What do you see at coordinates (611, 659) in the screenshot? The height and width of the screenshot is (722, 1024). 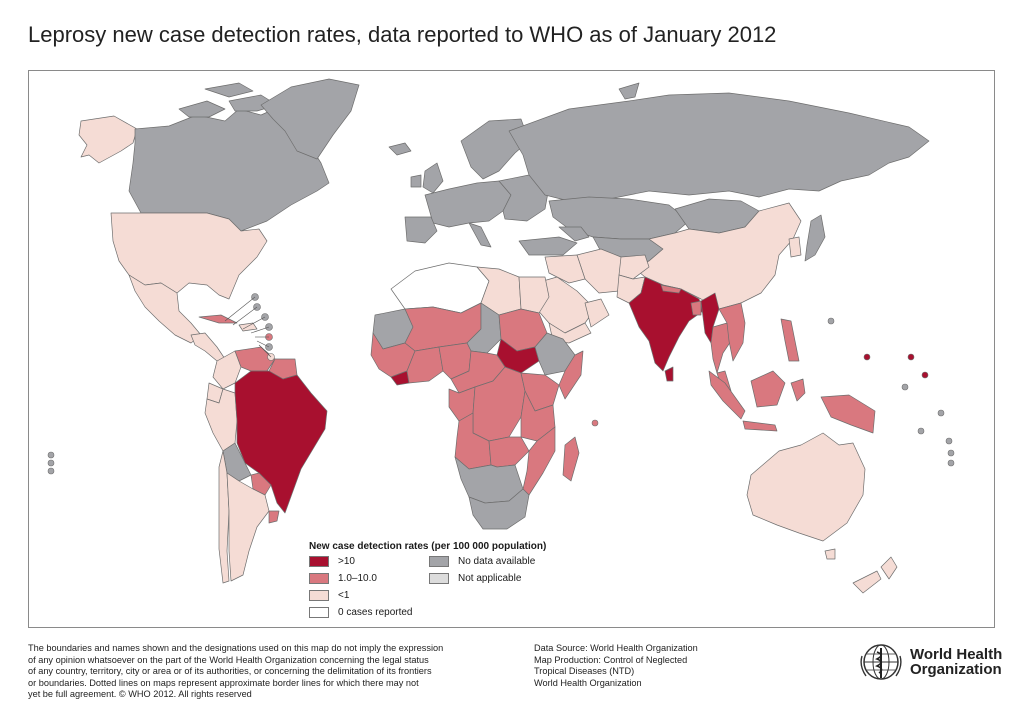 I see `source-line: Map Production: Control of Neglected` at bounding box center [611, 659].